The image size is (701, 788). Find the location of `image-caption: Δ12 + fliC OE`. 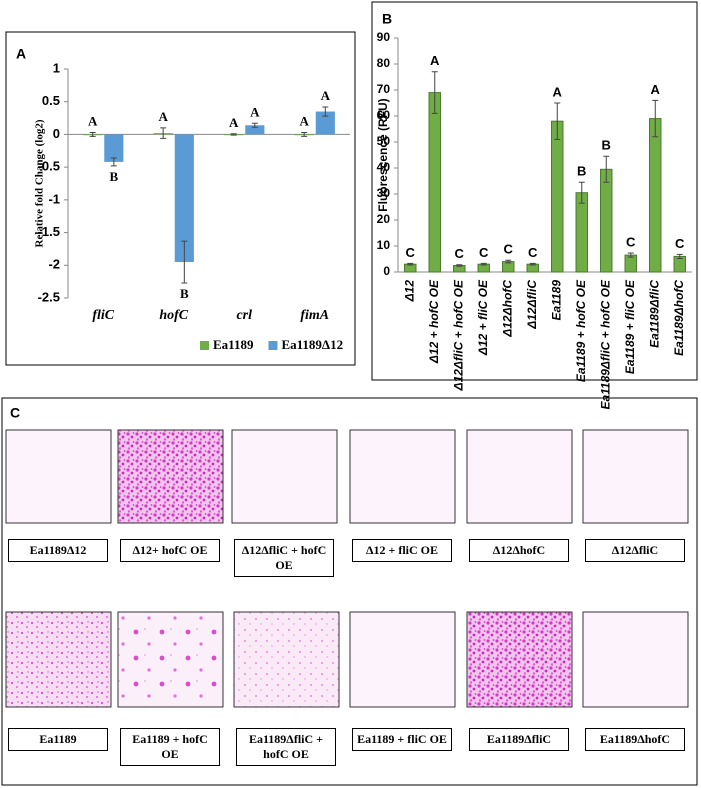

image-caption: Δ12 + fliC OE is located at coordinates (402, 550).